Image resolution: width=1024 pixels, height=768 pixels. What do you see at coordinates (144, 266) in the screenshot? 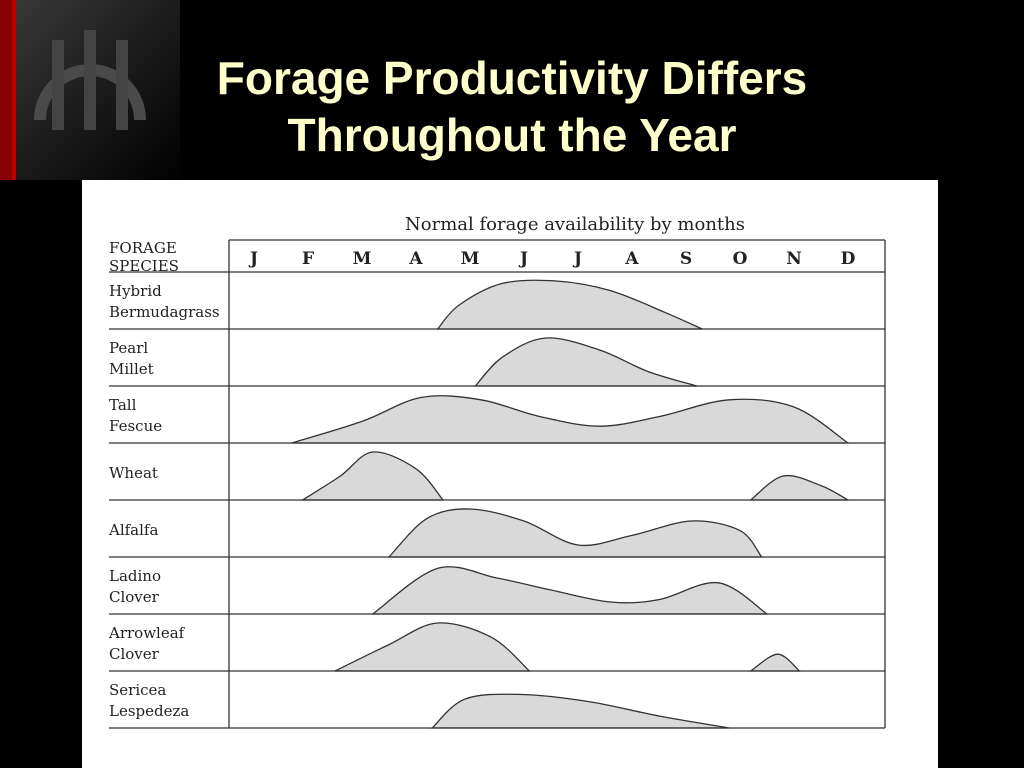
I see `species-header-label: SPECIES` at bounding box center [144, 266].